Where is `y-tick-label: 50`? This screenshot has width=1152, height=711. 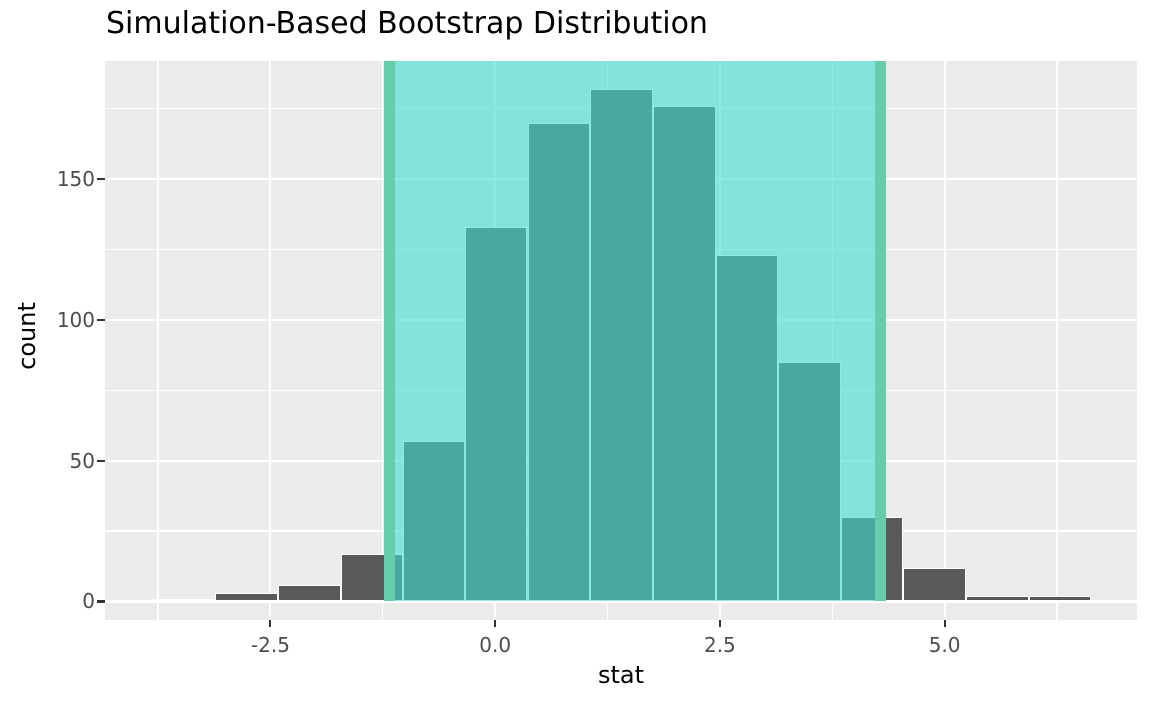
y-tick-label: 50 is located at coordinates (82, 460).